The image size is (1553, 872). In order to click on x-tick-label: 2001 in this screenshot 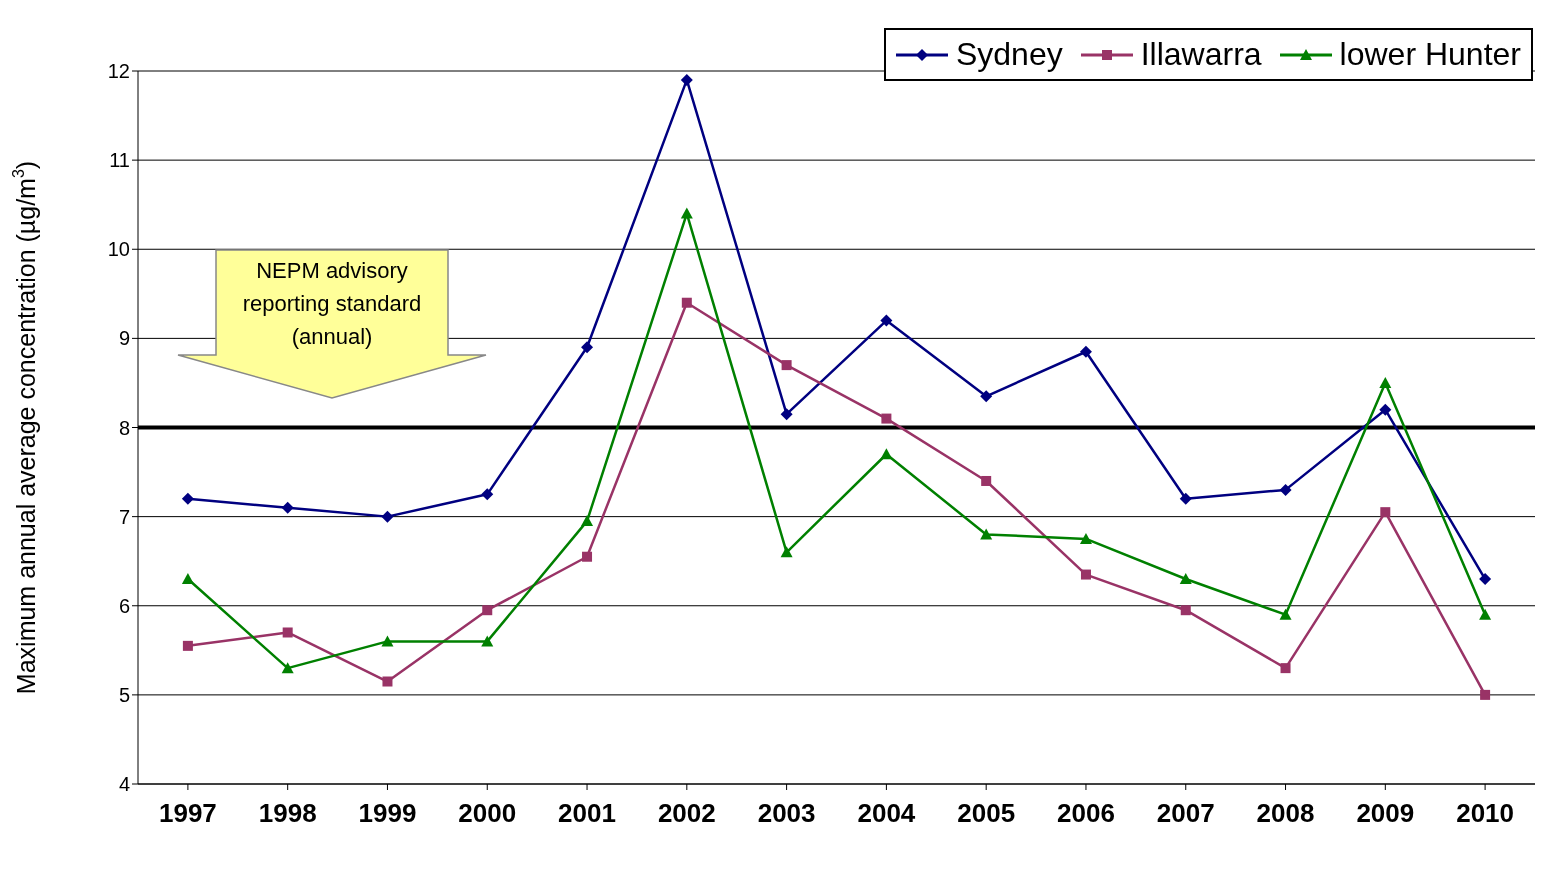, I will do `click(587, 813)`.